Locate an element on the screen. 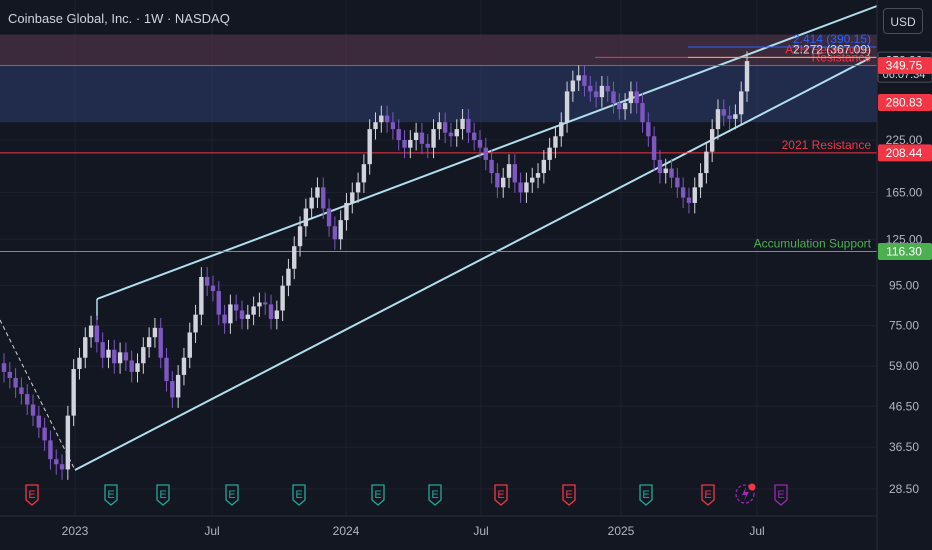  level-label: 2021 Resistance is located at coordinates (827, 145).